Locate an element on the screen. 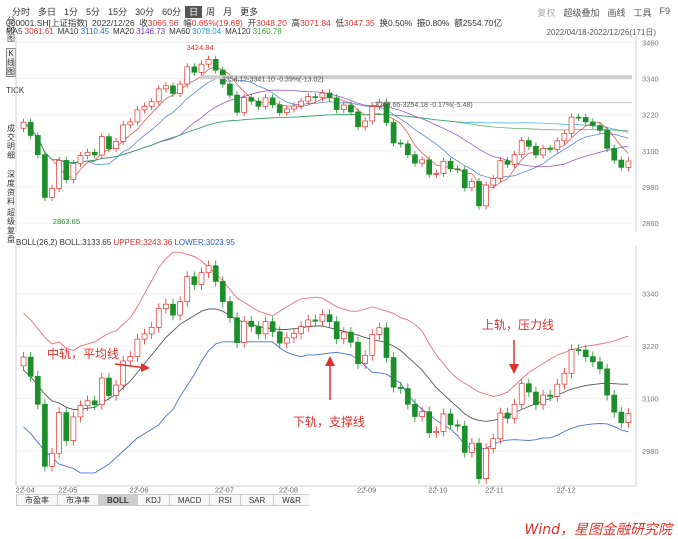 This screenshot has width=678, height=539. side-tab-replay: 超级复盘 is located at coordinates (11, 226).